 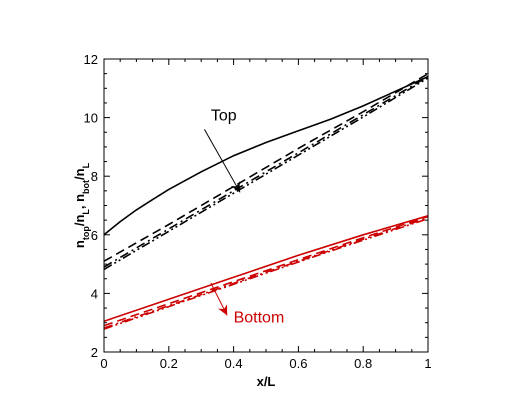 What do you see at coordinates (427, 363) in the screenshot?
I see `x-tick-label: 1` at bounding box center [427, 363].